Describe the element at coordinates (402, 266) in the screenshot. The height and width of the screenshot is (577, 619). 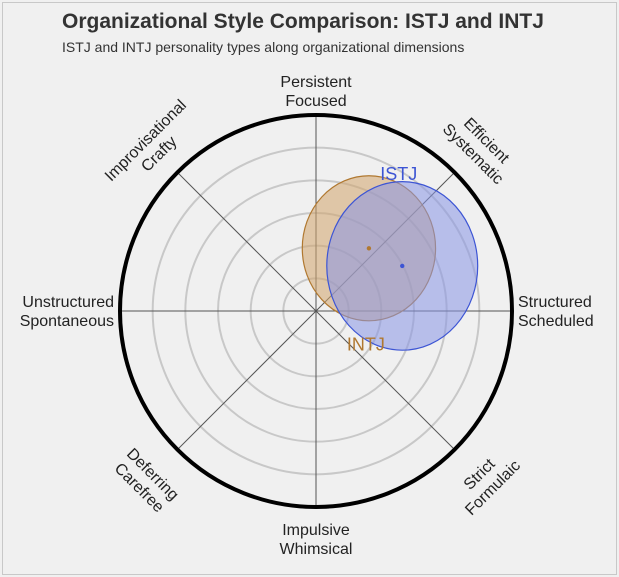
I see `series-point-istj` at that location.